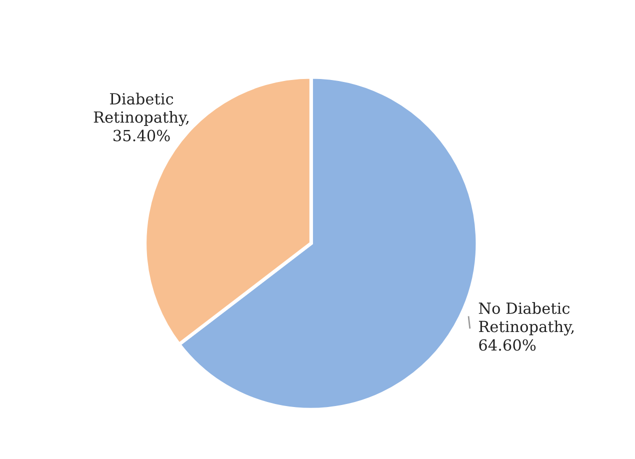 Image resolution: width=635 pixels, height=459 pixels. I want to click on slice-label: No Diabetic Retinopathy, 64.60%, so click(526, 326).